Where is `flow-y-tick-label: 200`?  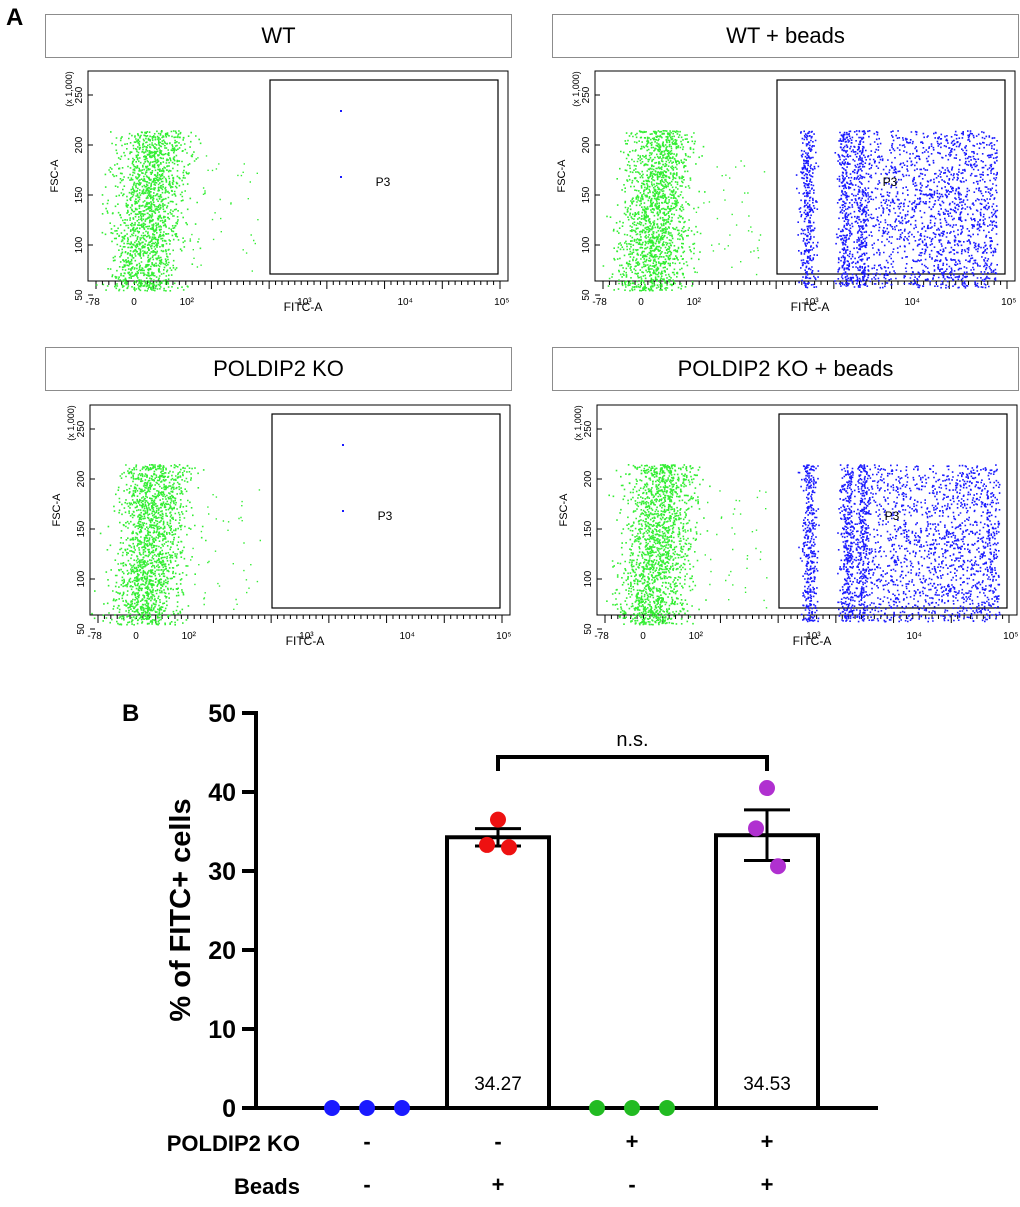
flow-y-tick-label: 200 is located at coordinates (586, 144).